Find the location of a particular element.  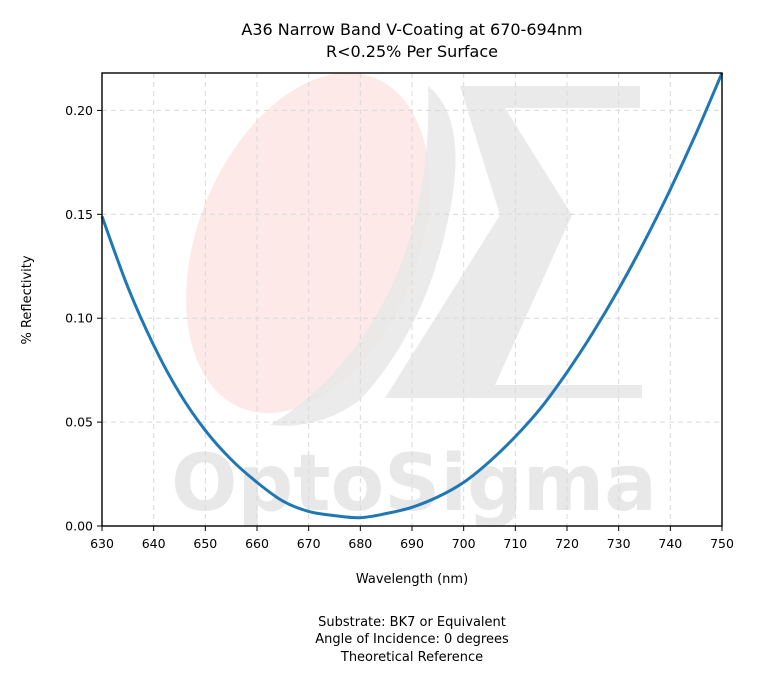

x-axis-label: Wavelength (nm) is located at coordinates (412, 579).